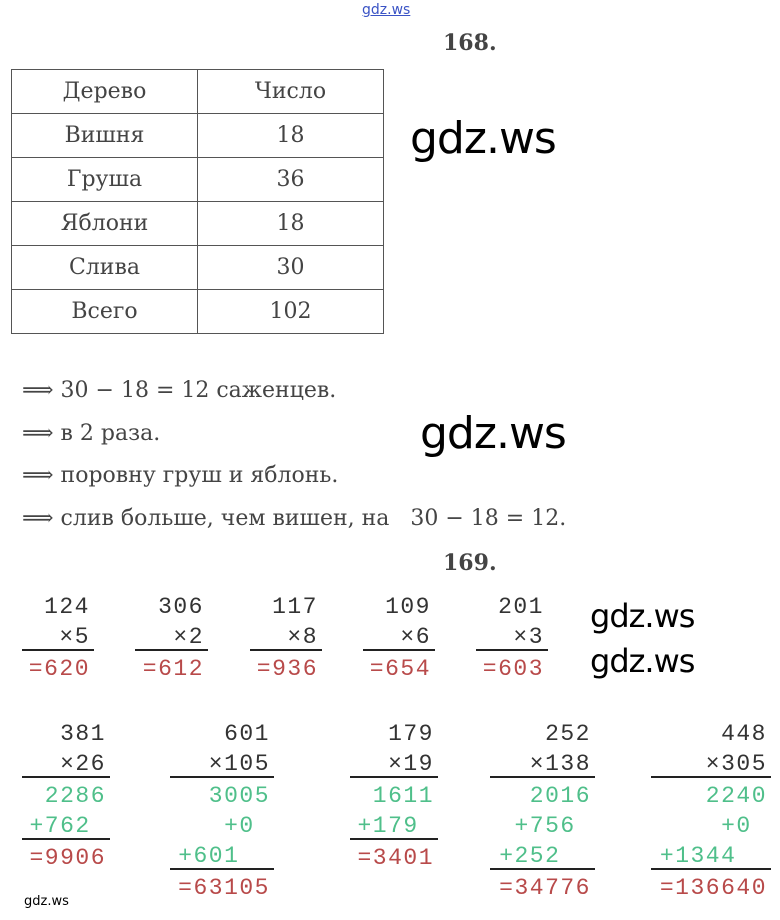 This screenshot has width=780, height=920. Describe the element at coordinates (74, 637) in the screenshot. I see `multiplier: ×5` at that location.